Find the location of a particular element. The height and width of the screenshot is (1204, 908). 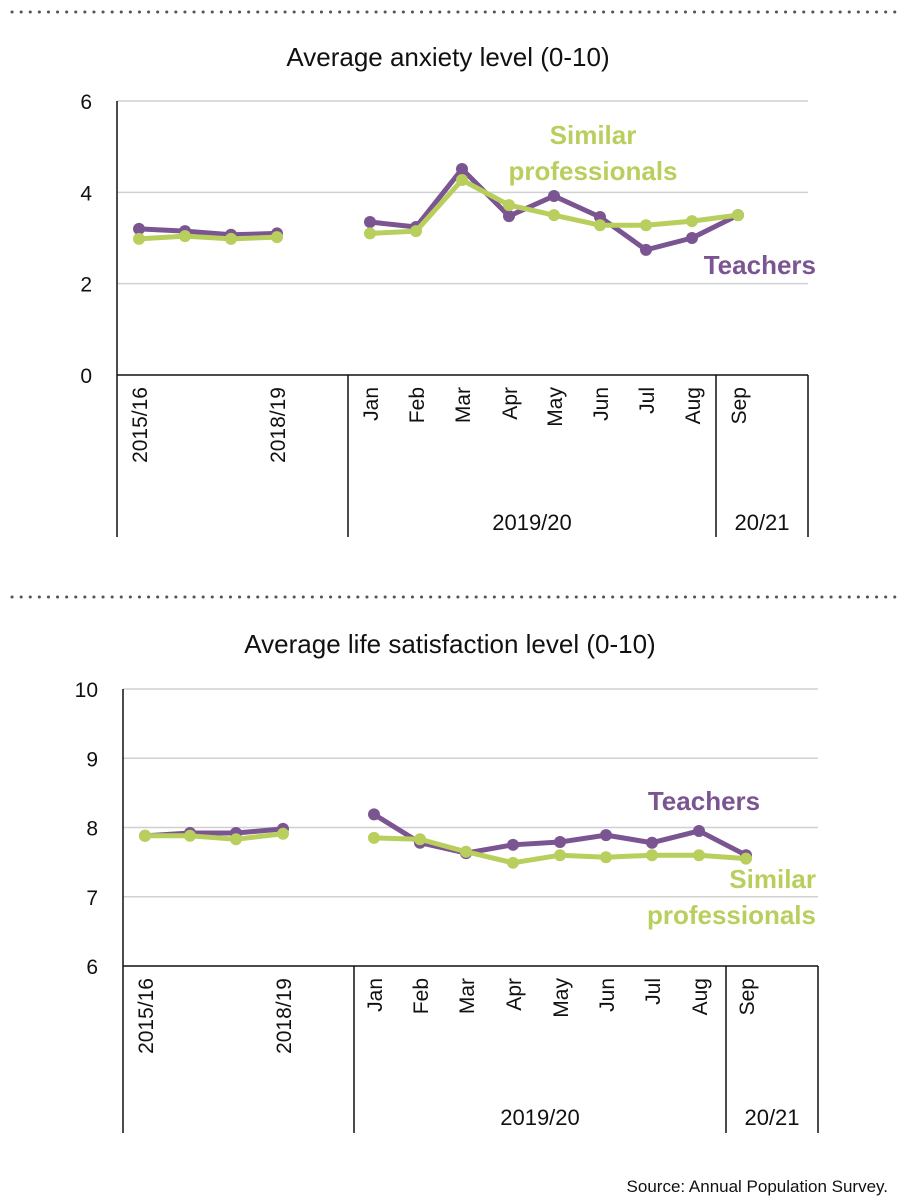

y-tick-label: 8 is located at coordinates (92, 829).